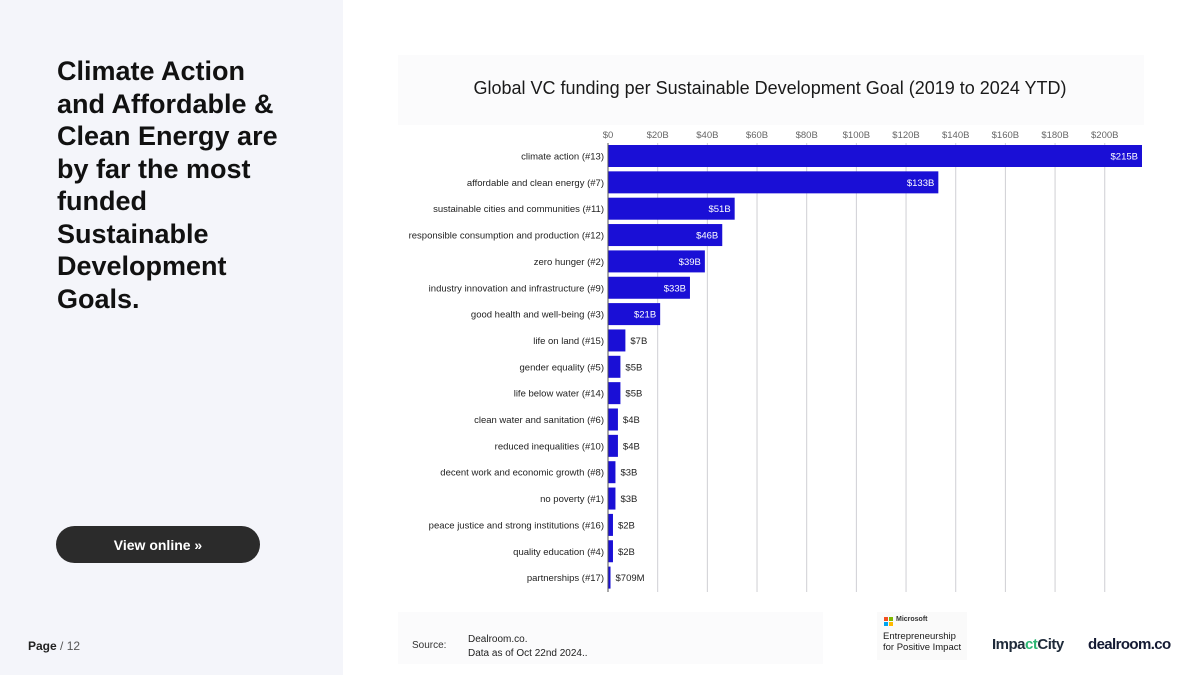 The image size is (1200, 675). I want to click on category-label: no poverty (#1), so click(572, 499).